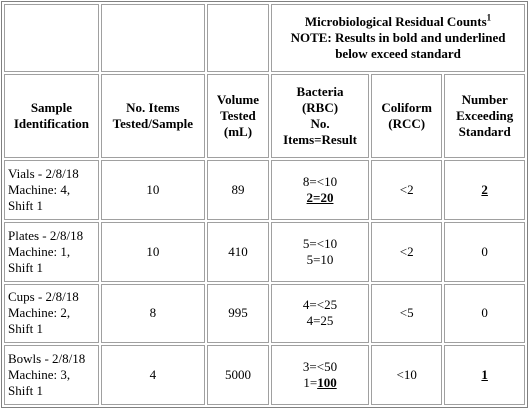 The width and height of the screenshot is (531, 412). I want to click on header-line: Identification, so click(51, 124).